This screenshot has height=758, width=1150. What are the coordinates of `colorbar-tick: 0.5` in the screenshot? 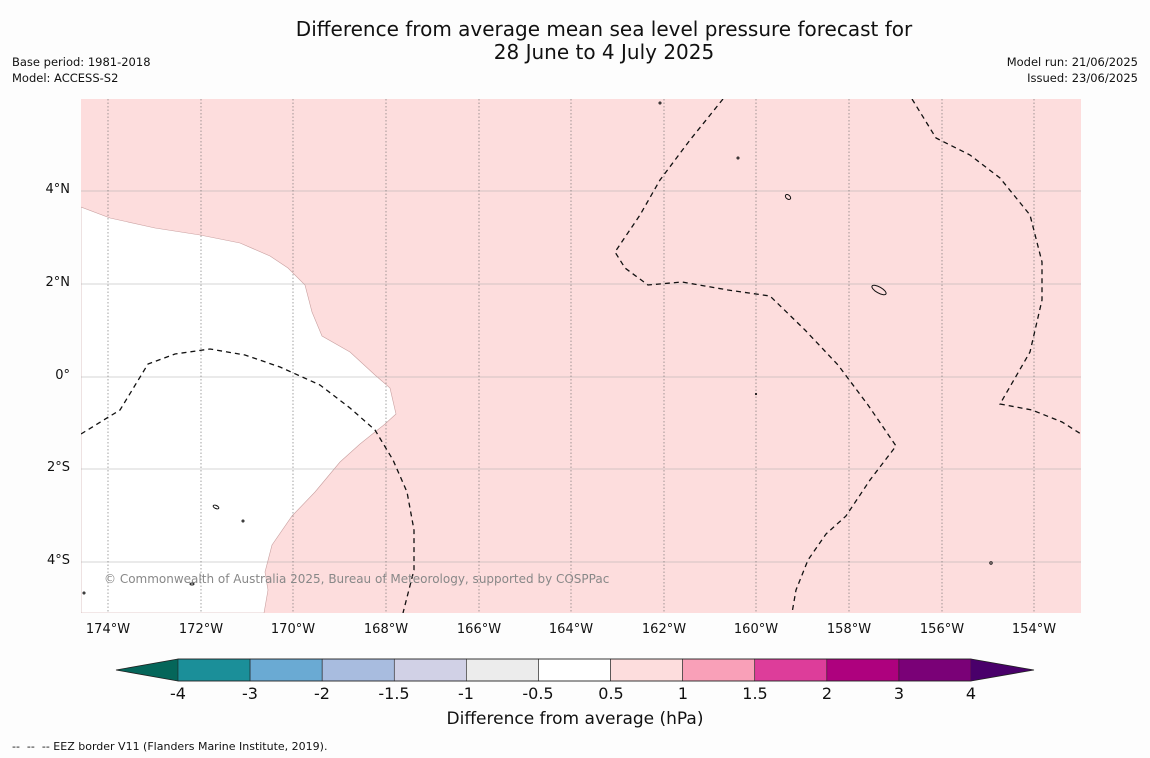 It's located at (611, 693).